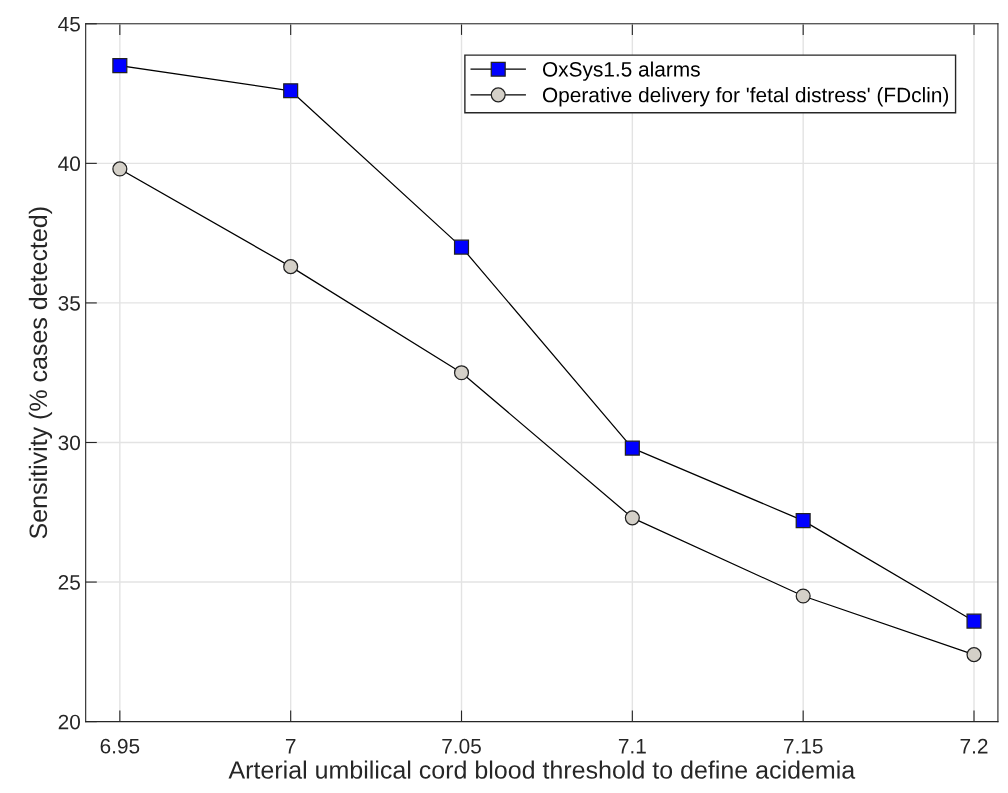  Describe the element at coordinates (745, 97) in the screenshot. I see `legend-label: Operative delivery for 'fetal distress' (FDclin)` at that location.